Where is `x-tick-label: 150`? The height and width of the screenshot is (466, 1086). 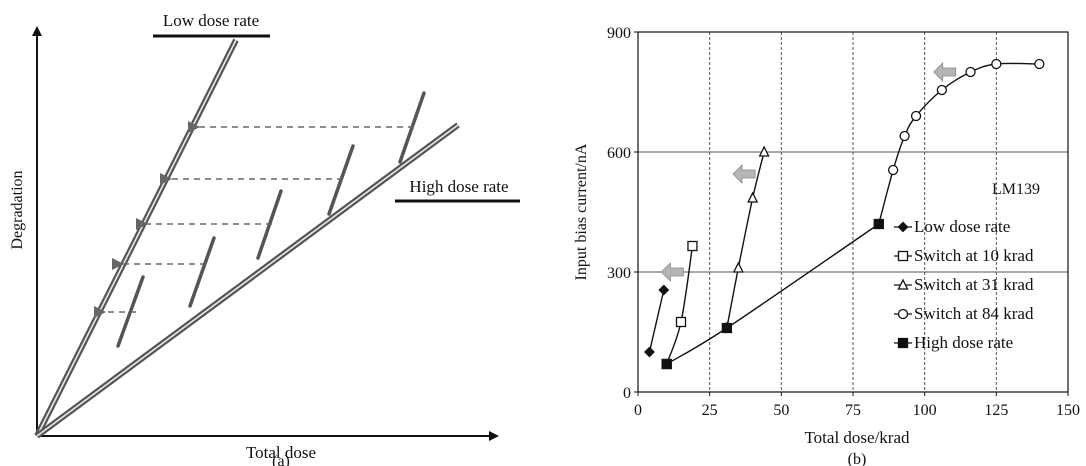
x-tick-label: 150 is located at coordinates (1068, 410).